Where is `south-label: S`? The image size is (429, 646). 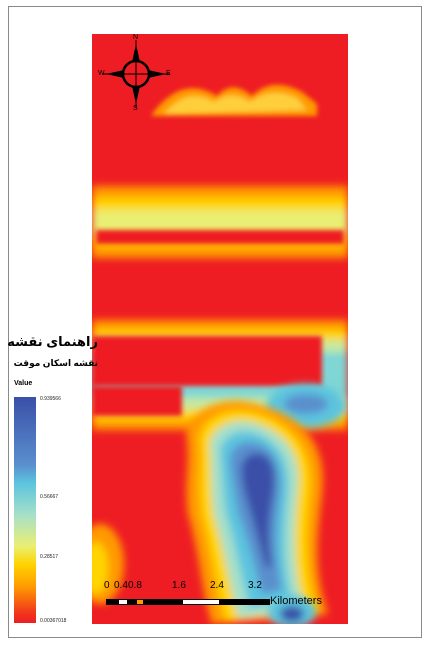
south-label: S is located at coordinates (135, 108).